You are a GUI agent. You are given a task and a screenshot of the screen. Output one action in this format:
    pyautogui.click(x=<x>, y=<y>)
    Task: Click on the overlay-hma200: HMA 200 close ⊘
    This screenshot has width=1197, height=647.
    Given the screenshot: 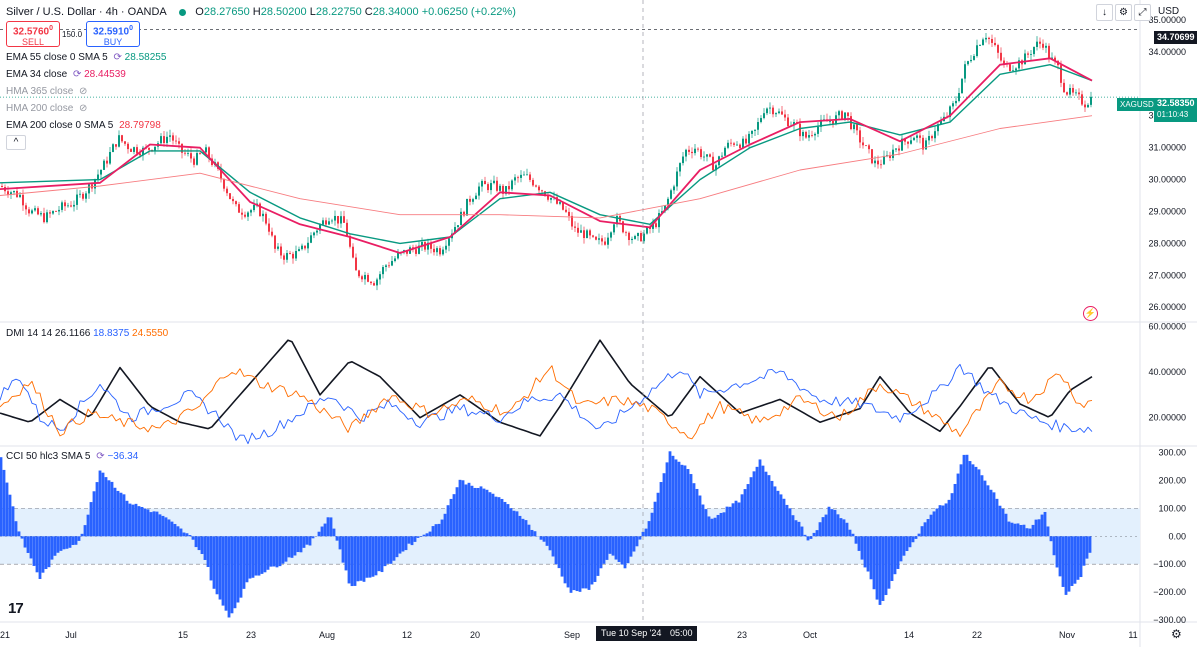 What is the action you would take?
    pyautogui.click(x=46, y=108)
    